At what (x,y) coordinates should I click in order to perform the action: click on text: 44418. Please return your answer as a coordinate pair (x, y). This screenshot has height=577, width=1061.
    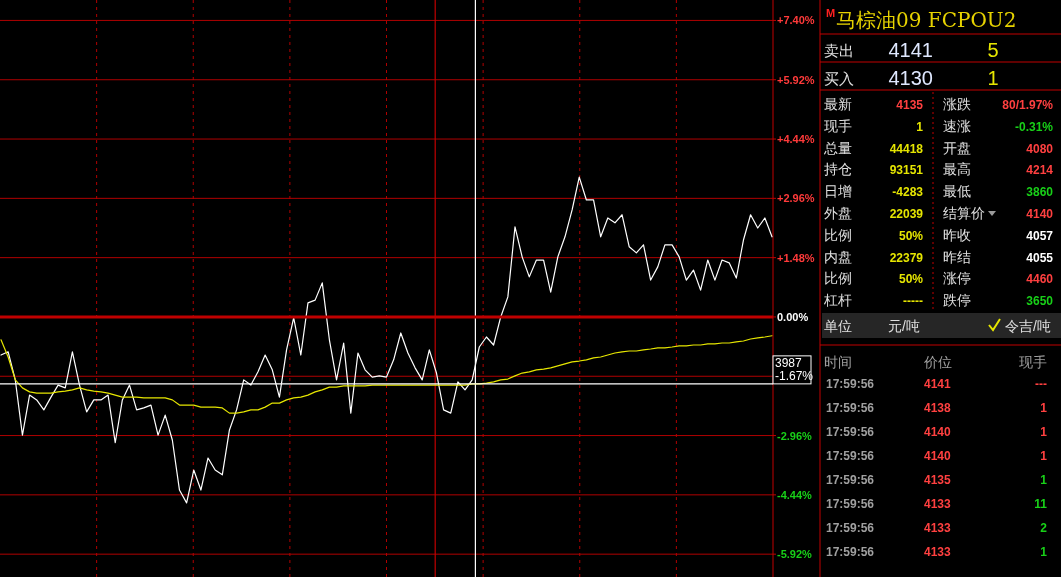
    Looking at the image, I should click on (906, 148).